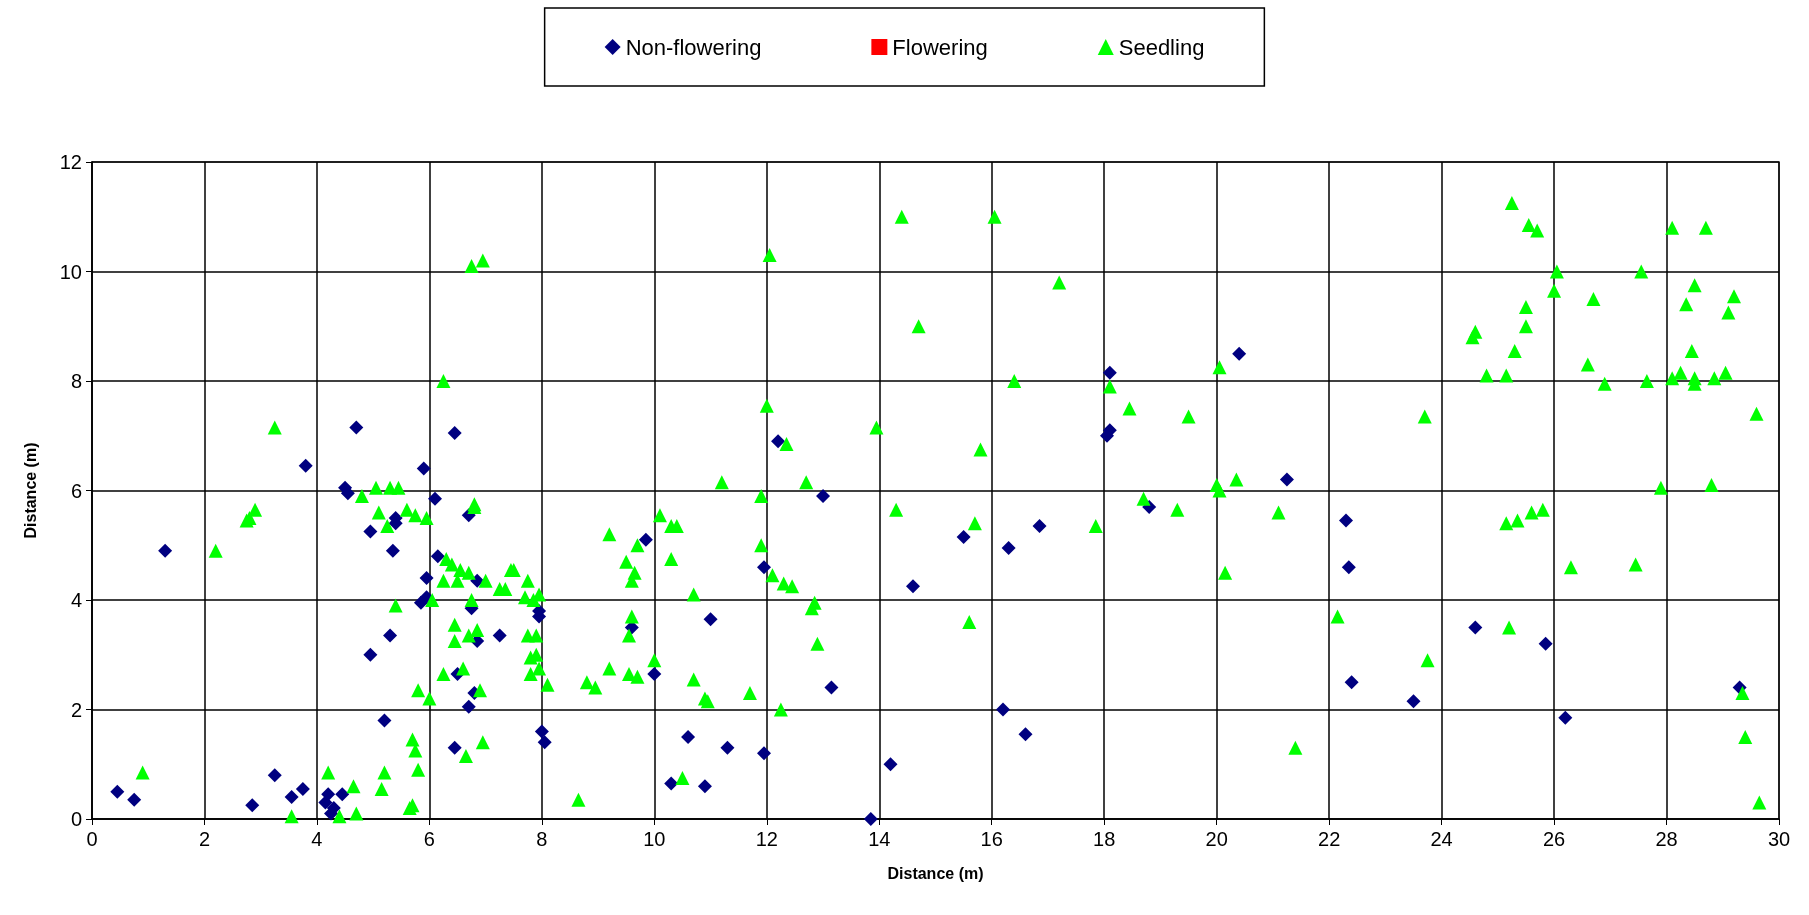 This screenshot has height=915, width=1809. What do you see at coordinates (940, 47) in the screenshot?
I see `legend-label: Flowering` at bounding box center [940, 47].